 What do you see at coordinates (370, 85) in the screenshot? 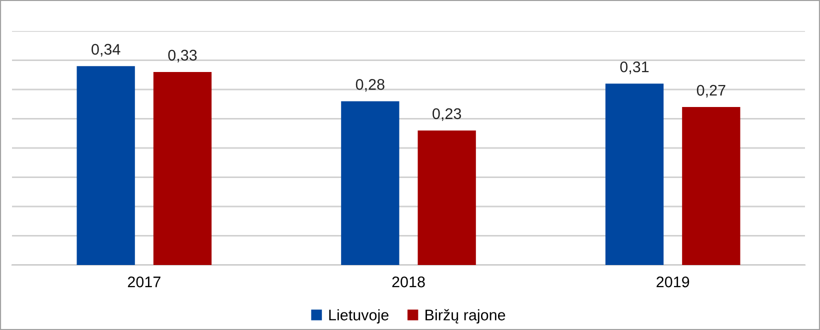
I see `data-label: 0,28` at bounding box center [370, 85].